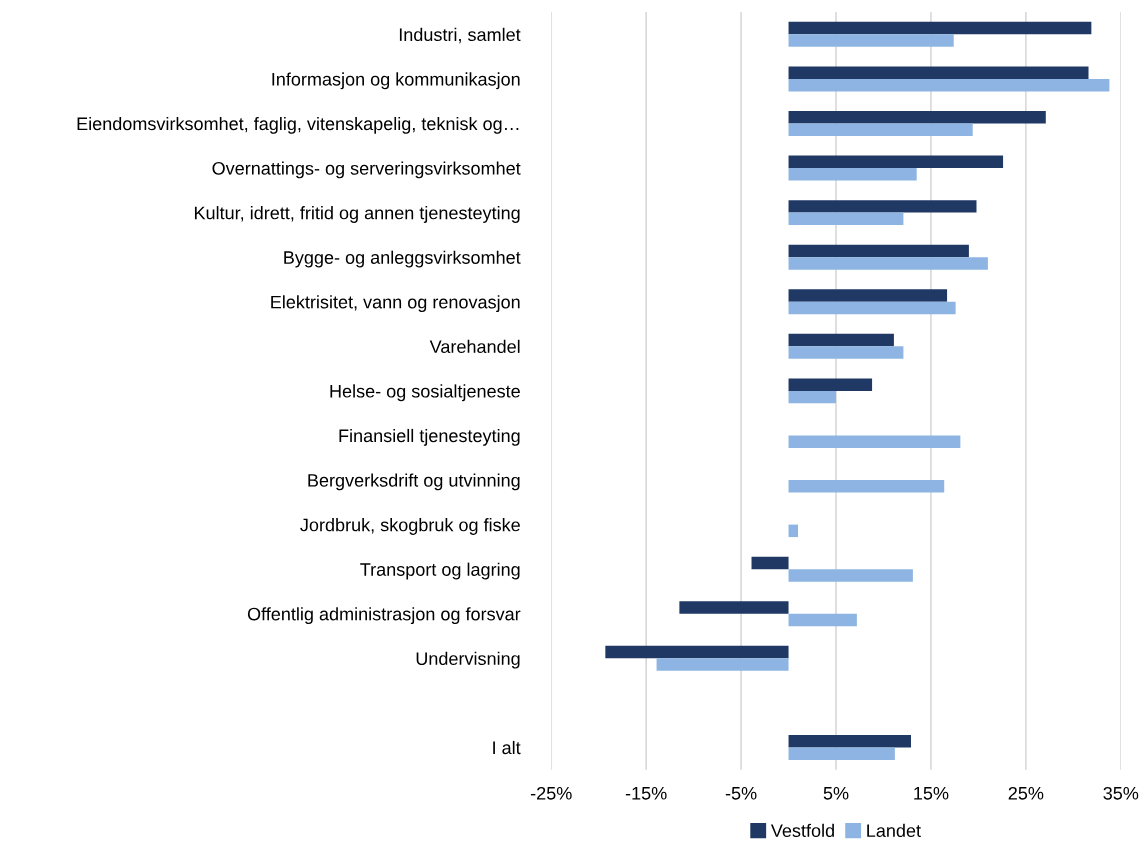  What do you see at coordinates (474, 346) in the screenshot?
I see `y-tick-label: Varehandel` at bounding box center [474, 346].